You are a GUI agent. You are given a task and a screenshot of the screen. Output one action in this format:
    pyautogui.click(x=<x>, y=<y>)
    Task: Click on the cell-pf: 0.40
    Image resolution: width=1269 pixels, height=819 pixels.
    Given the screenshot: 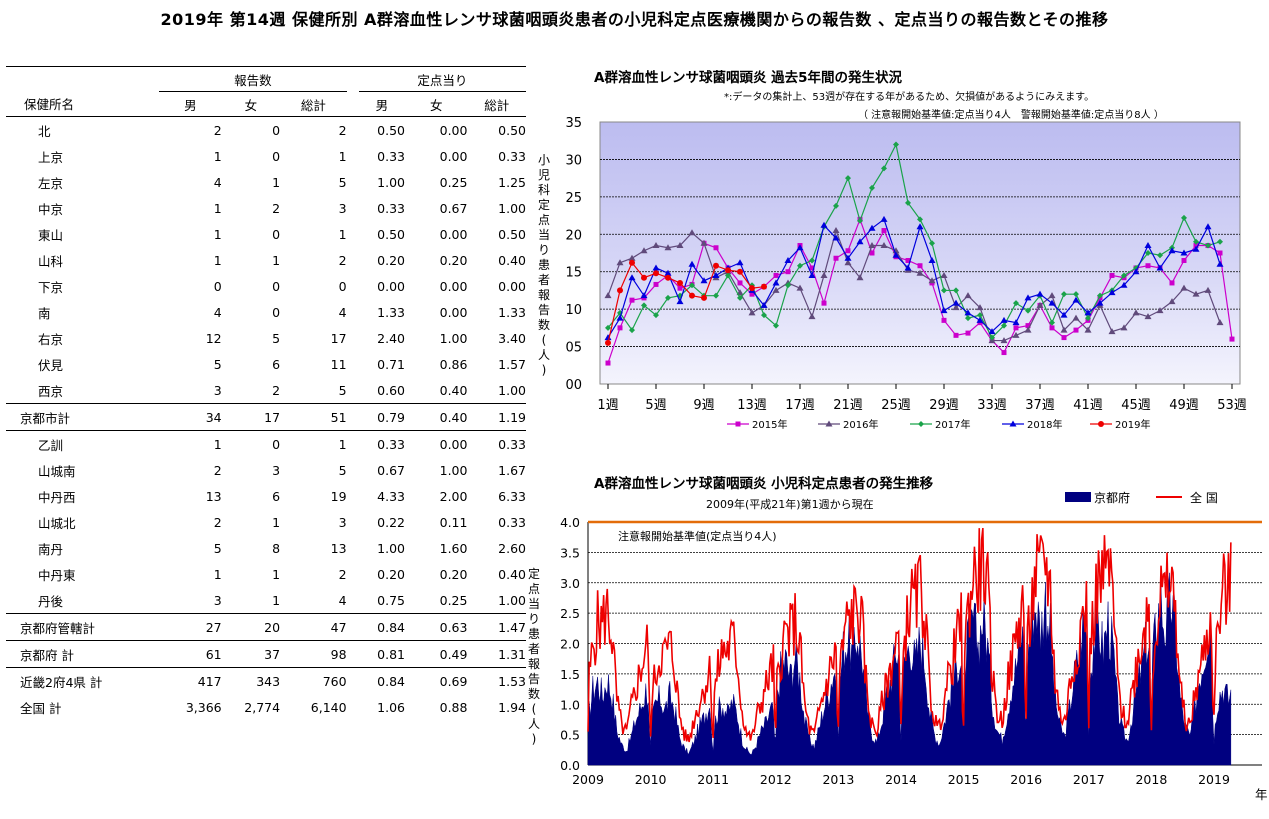 What is the action you would take?
    pyautogui.click(x=436, y=417)
    